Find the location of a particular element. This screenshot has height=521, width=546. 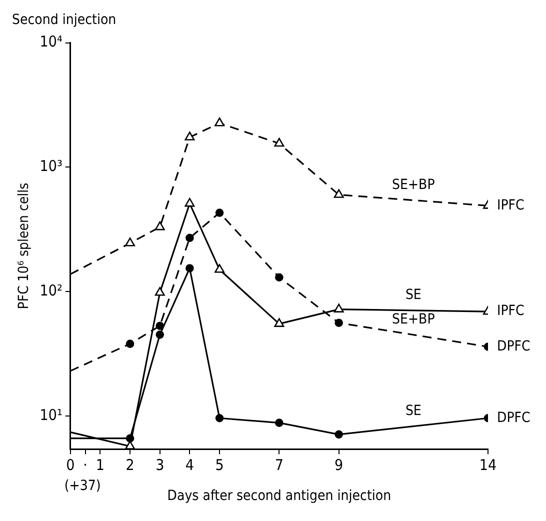

y-axis-title: PFC 10⁶ spleen cells is located at coordinates (24, 246).